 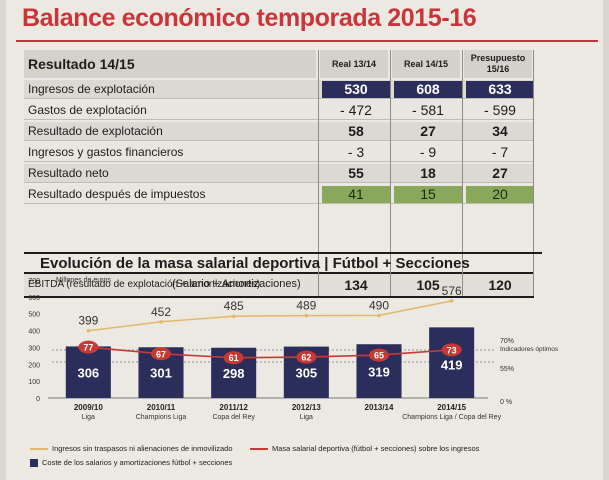 What do you see at coordinates (39, 449) in the screenshot?
I see `legend-swatch-line` at bounding box center [39, 449].